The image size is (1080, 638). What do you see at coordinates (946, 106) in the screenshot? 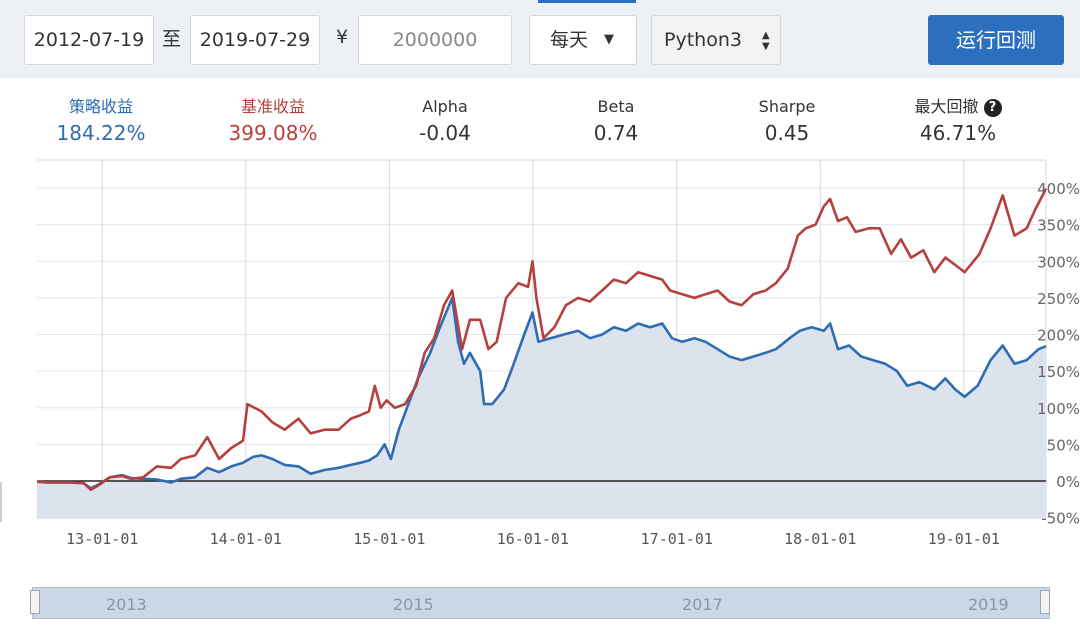
I see `stat-label: 最大回撤` at bounding box center [946, 106].